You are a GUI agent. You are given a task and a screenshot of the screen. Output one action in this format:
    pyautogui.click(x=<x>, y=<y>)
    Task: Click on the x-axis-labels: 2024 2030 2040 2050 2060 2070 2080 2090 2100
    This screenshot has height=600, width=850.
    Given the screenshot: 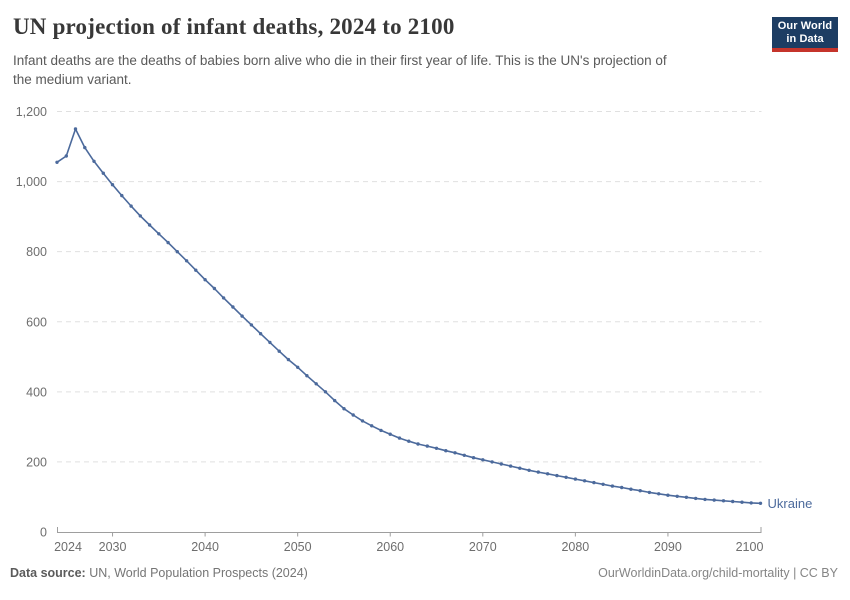 What is the action you would take?
    pyautogui.click(x=408, y=547)
    